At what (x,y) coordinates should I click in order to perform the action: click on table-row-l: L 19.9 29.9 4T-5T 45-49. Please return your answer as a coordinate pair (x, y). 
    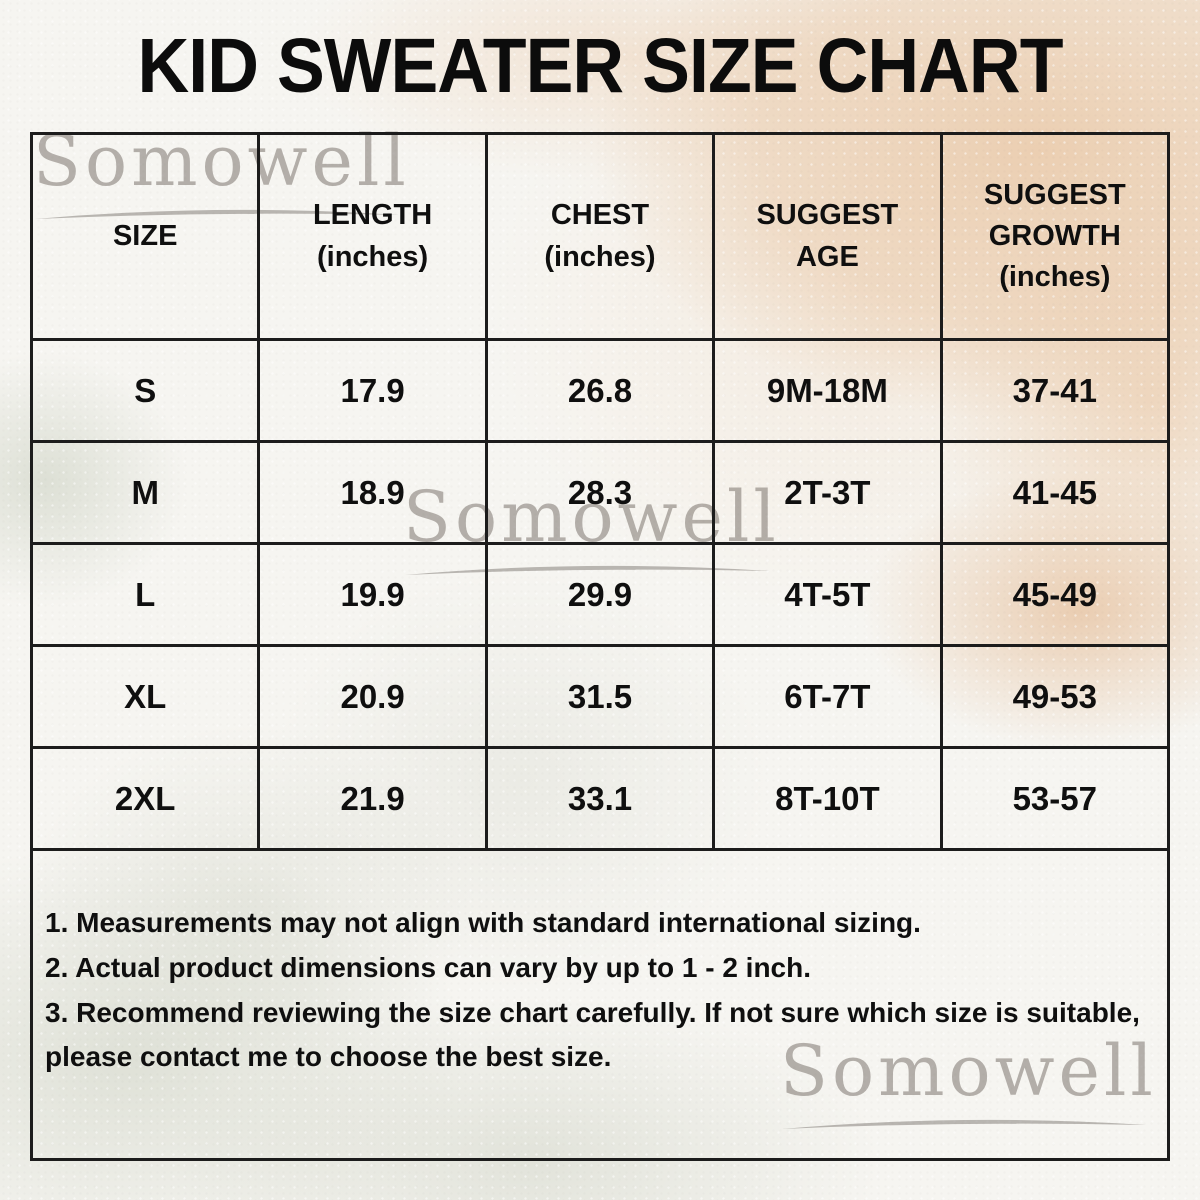
    Looking at the image, I should click on (600, 594).